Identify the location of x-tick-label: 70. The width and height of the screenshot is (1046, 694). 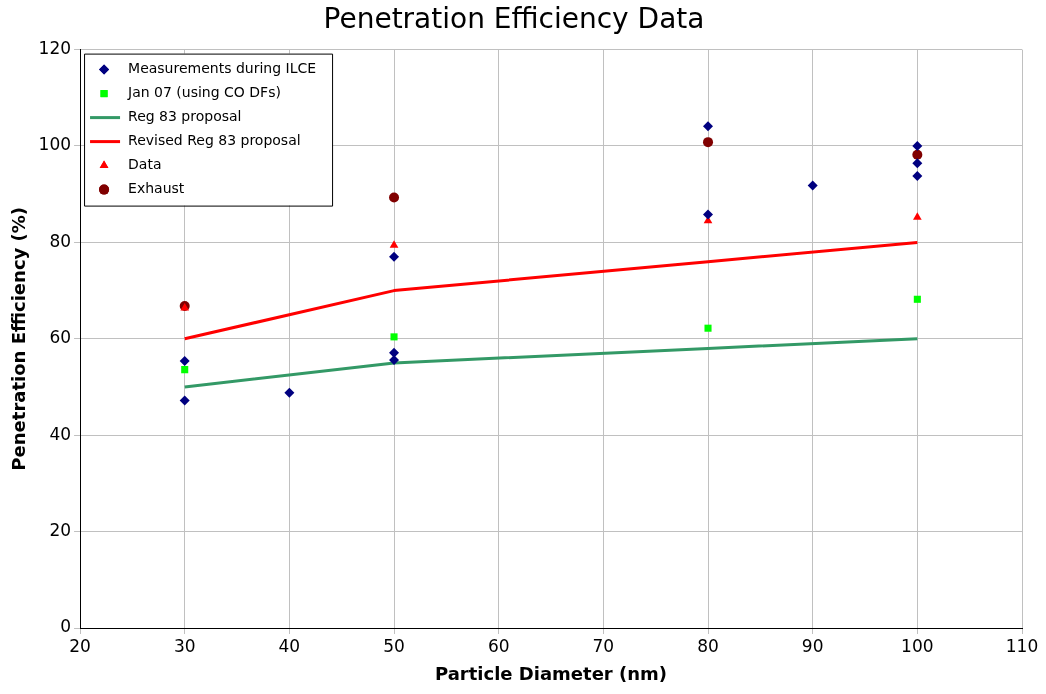
(603, 645).